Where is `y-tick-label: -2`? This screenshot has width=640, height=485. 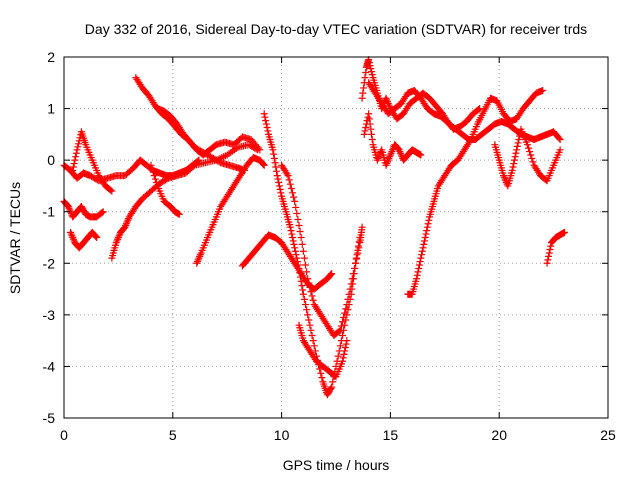
y-tick-label: -2 is located at coordinates (49, 263).